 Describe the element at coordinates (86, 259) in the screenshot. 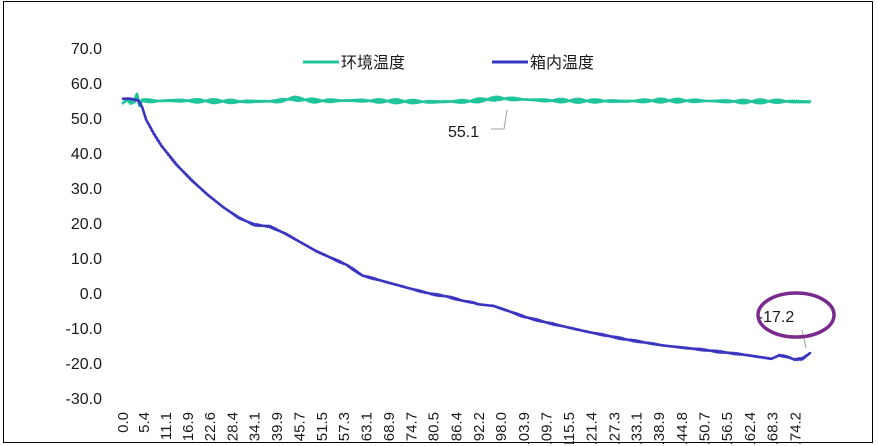

I see `y-tick-label: 10.0` at that location.